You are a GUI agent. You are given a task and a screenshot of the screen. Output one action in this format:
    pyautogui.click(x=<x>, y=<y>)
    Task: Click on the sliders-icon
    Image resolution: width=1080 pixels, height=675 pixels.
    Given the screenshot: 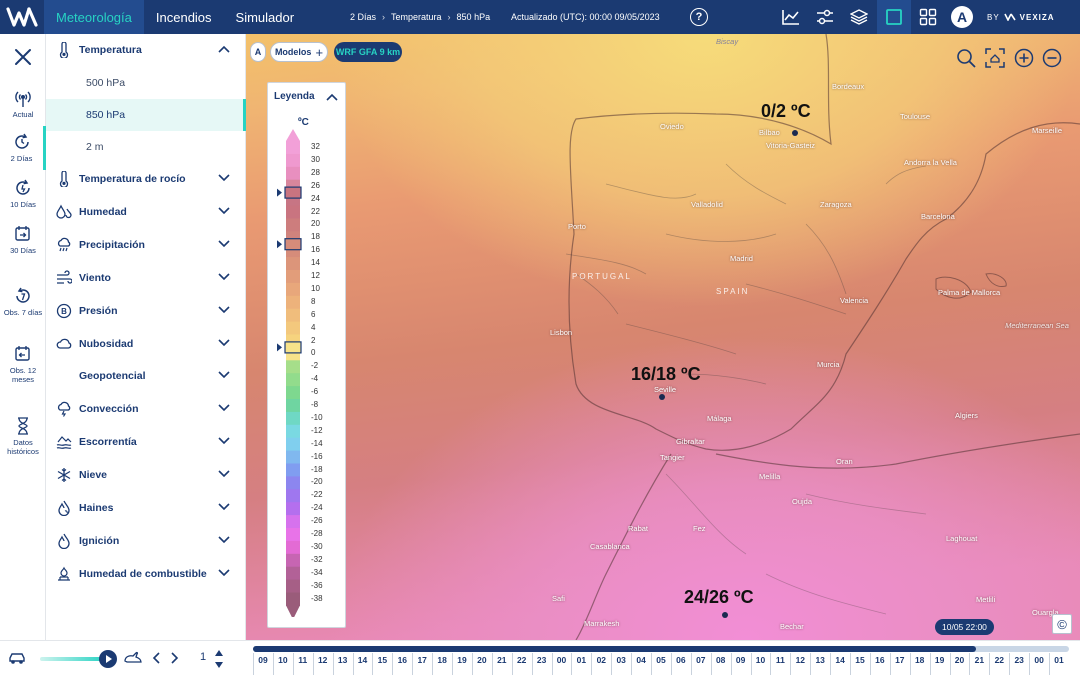 What is the action you would take?
    pyautogui.click(x=825, y=17)
    